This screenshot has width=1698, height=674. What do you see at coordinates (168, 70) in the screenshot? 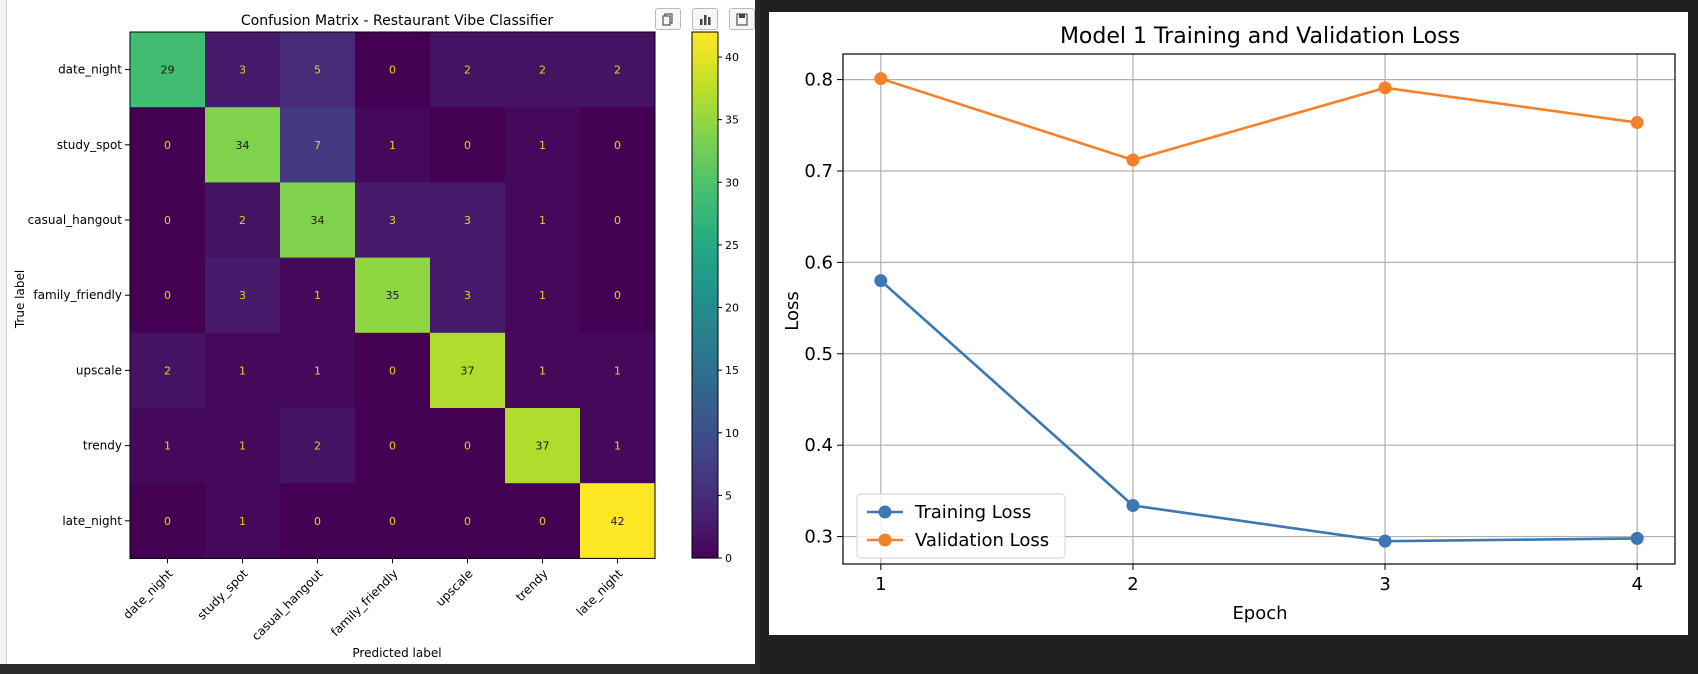
I see `cm-cell-value: 29` at bounding box center [168, 70].